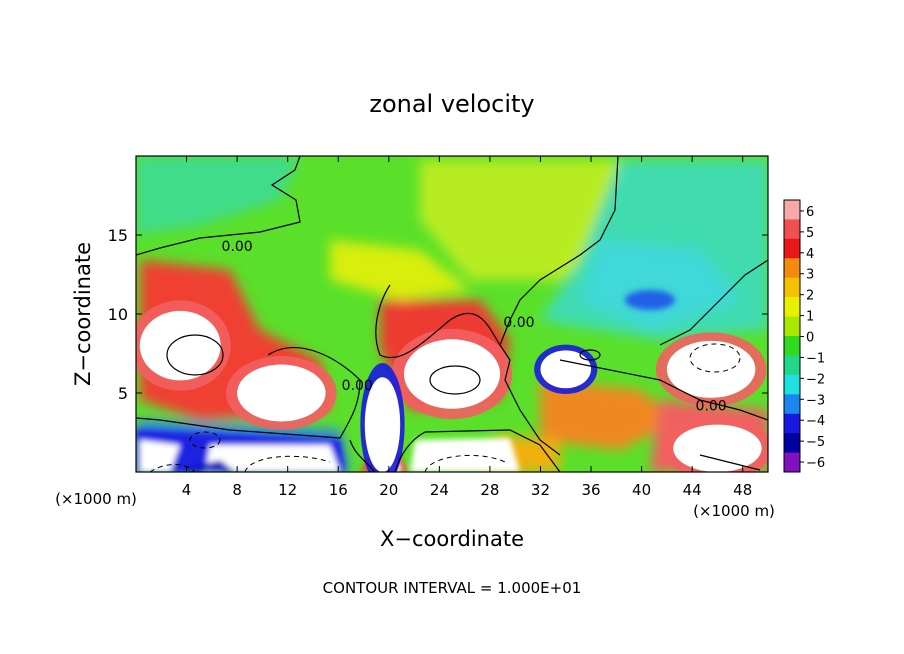 This screenshot has width=904, height=654. Describe the element at coordinates (641, 490) in the screenshot. I see `x-tick-label: 40` at that location.